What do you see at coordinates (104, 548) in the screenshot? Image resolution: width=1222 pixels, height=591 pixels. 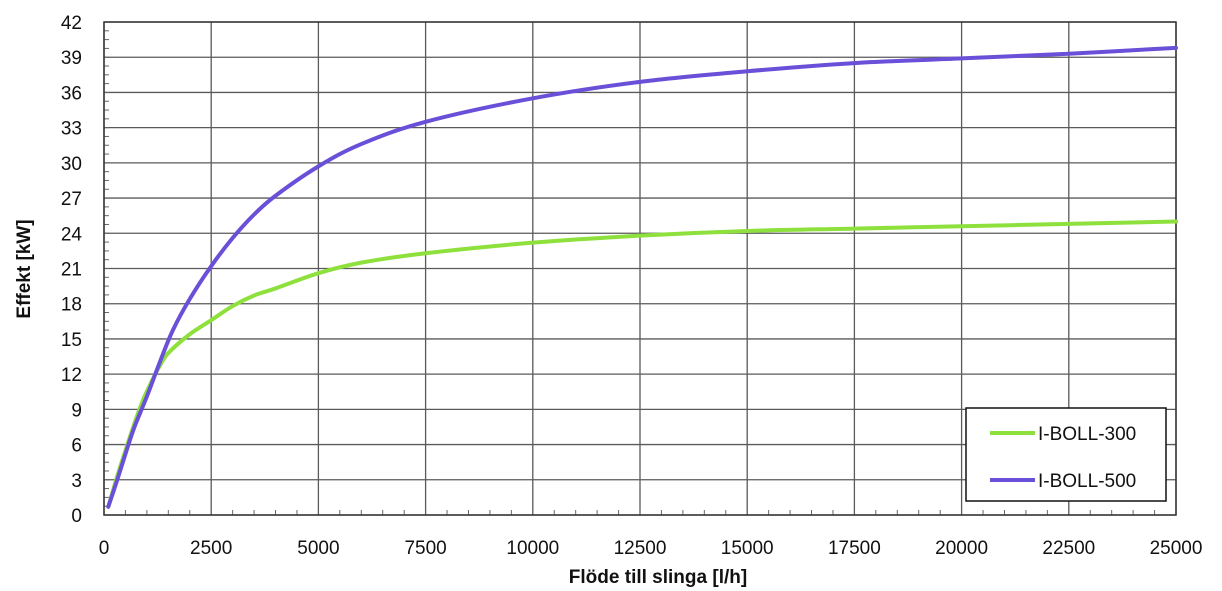 I see `x-tick-label: 0` at bounding box center [104, 548].